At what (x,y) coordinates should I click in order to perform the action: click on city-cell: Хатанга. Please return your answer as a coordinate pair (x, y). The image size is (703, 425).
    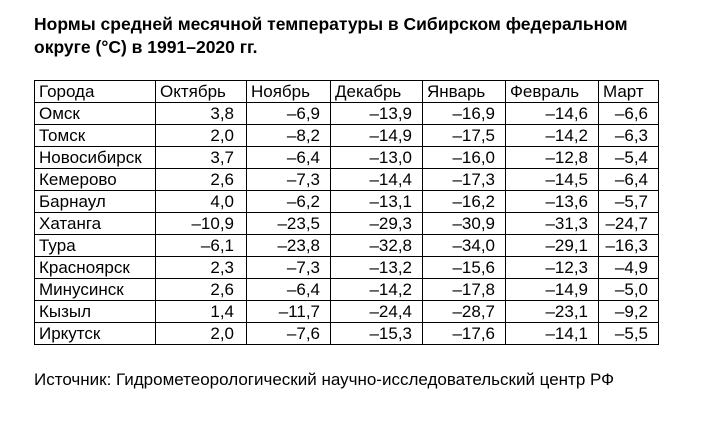
    Looking at the image, I should click on (95, 223).